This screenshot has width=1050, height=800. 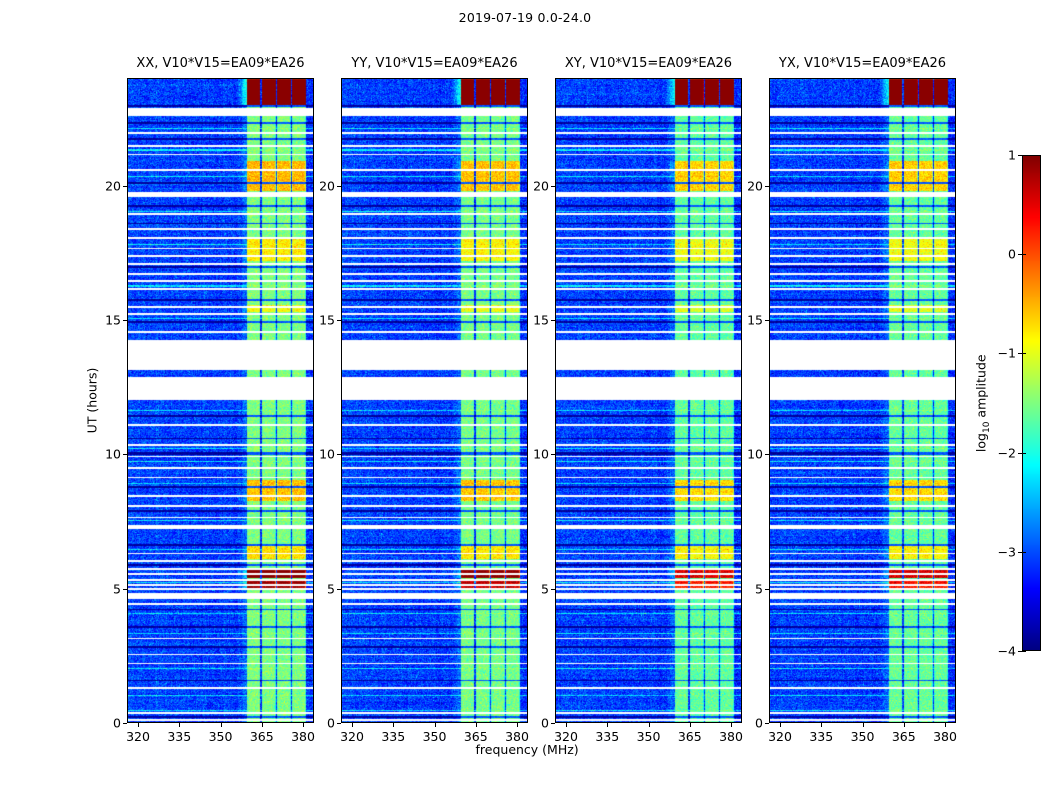 I want to click on colorbar-frame, so click(x=1031, y=403).